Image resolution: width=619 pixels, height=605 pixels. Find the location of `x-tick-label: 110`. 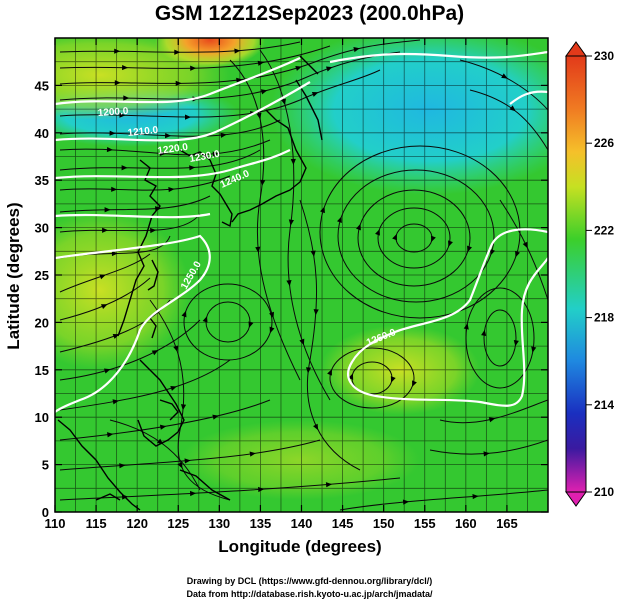

x-tick-label: 110 is located at coordinates (55, 523).